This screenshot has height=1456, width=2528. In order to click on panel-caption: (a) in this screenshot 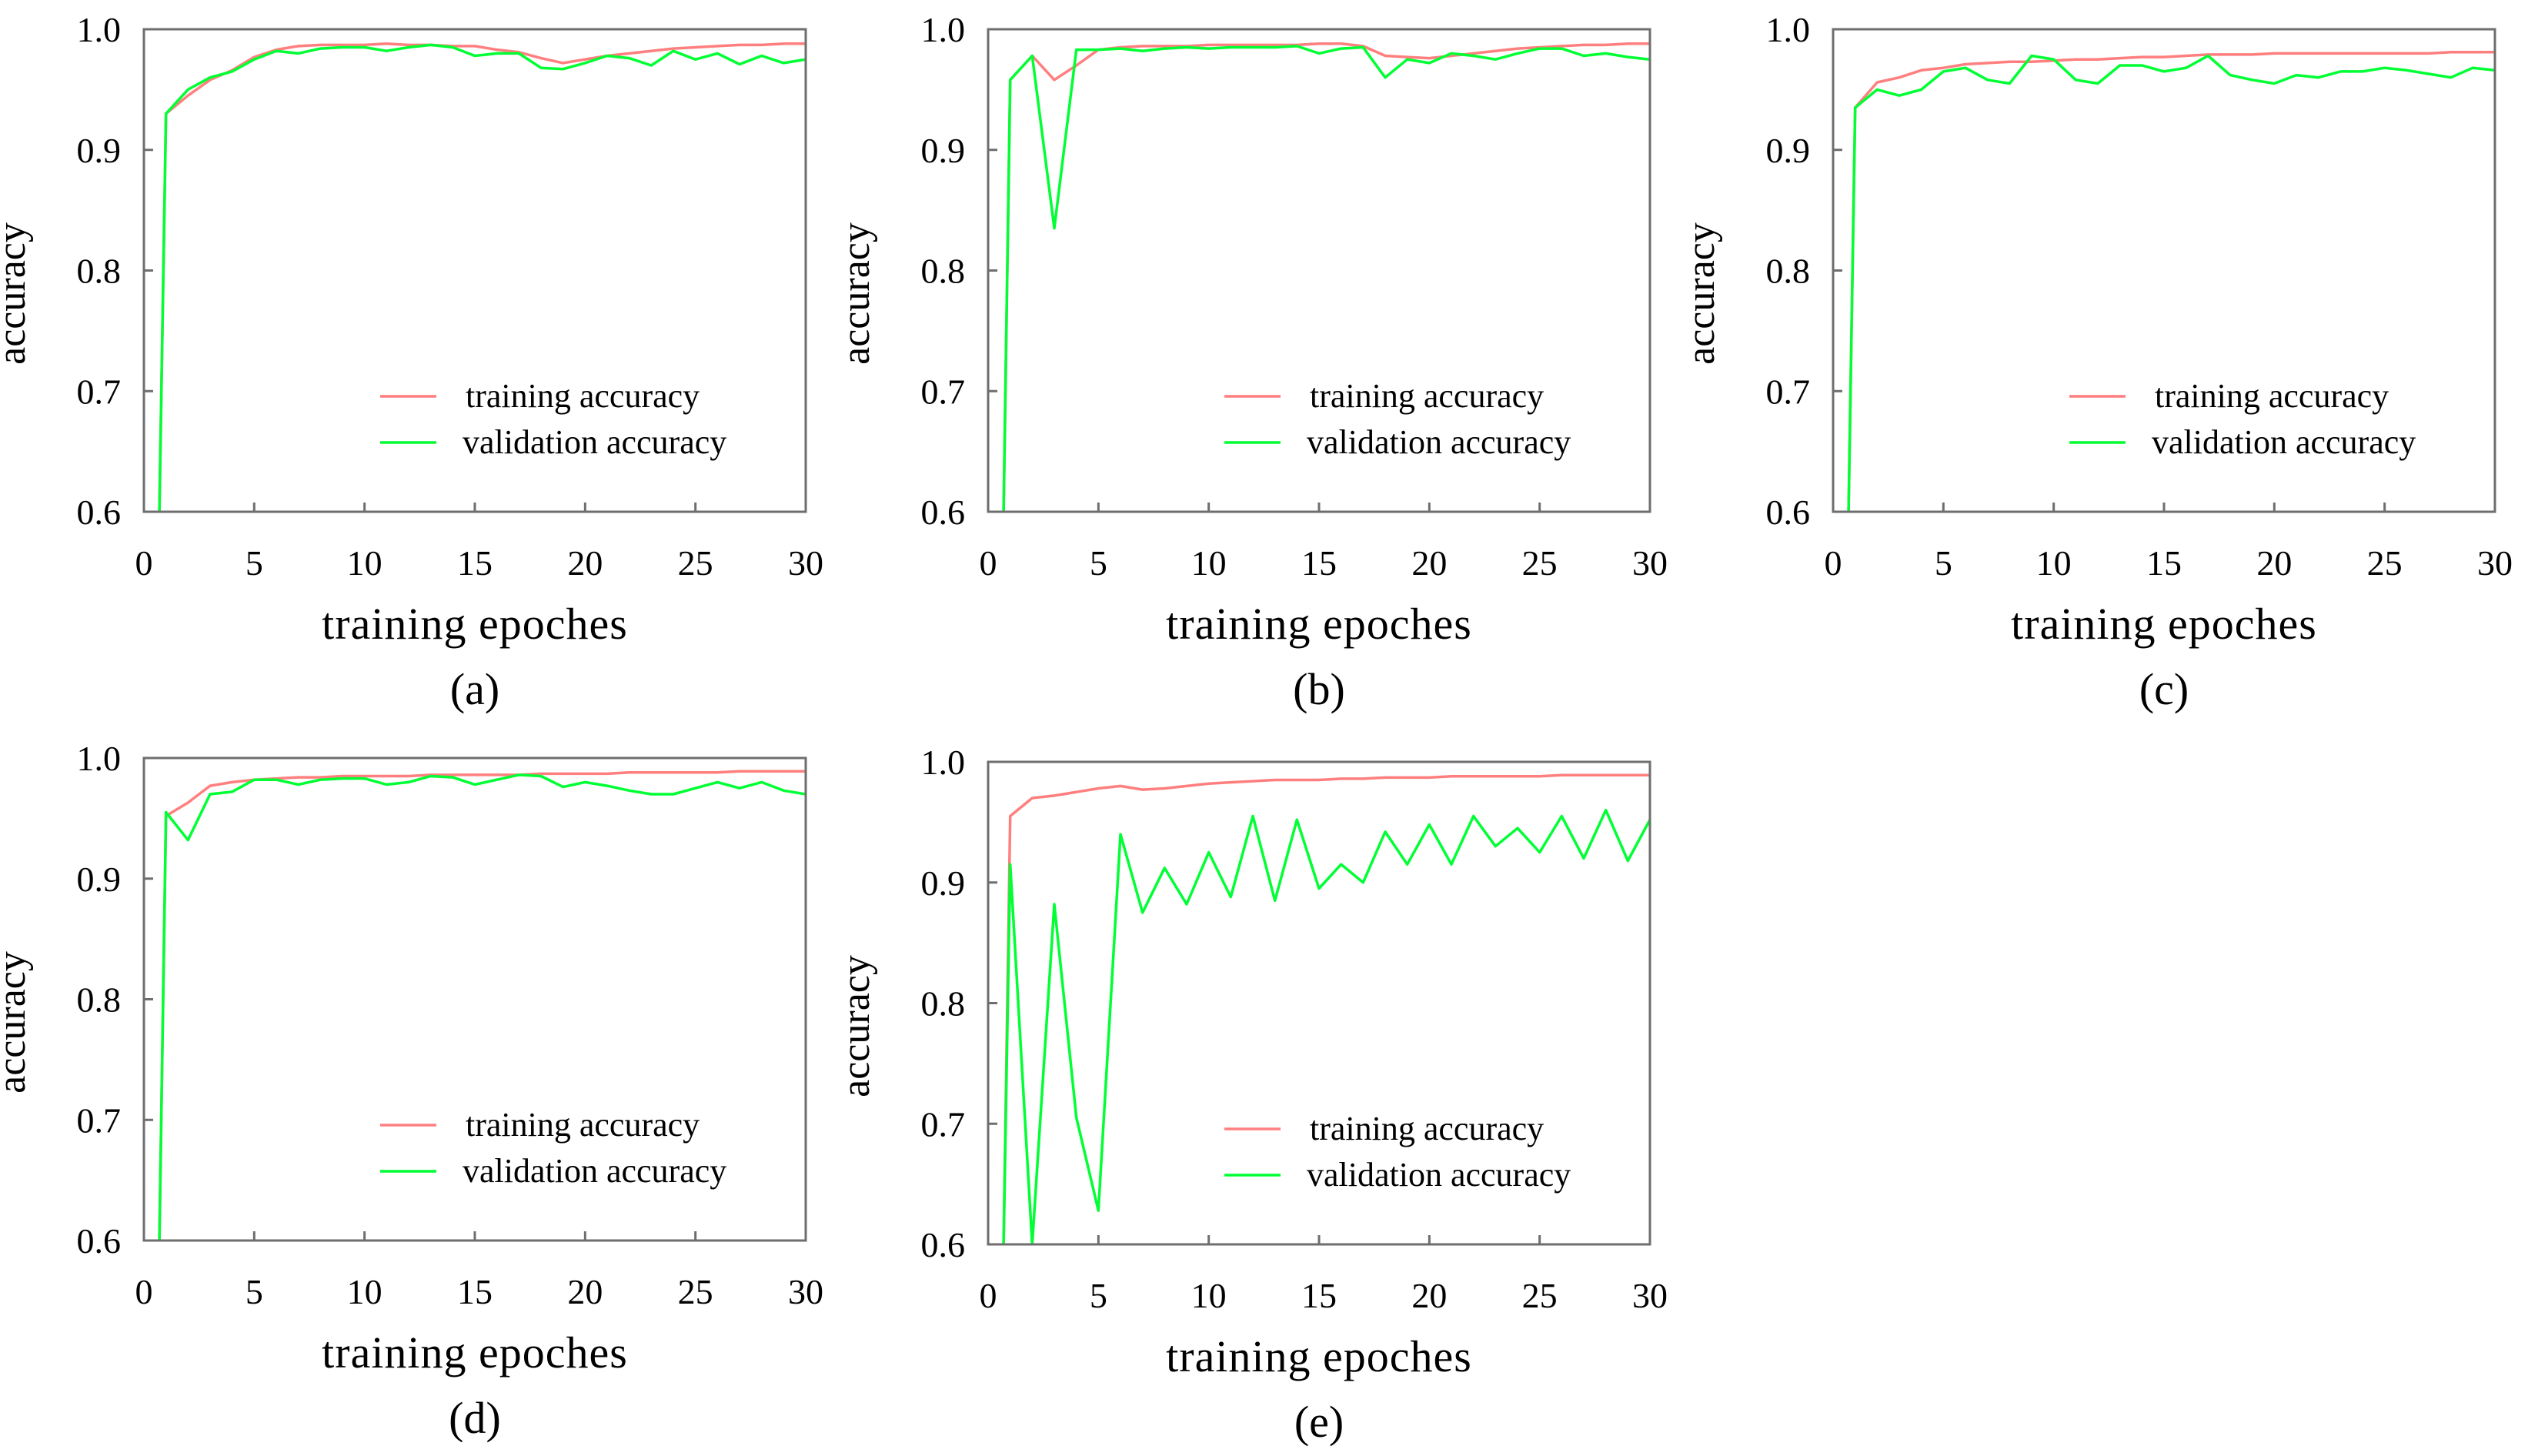, I will do `click(475, 689)`.